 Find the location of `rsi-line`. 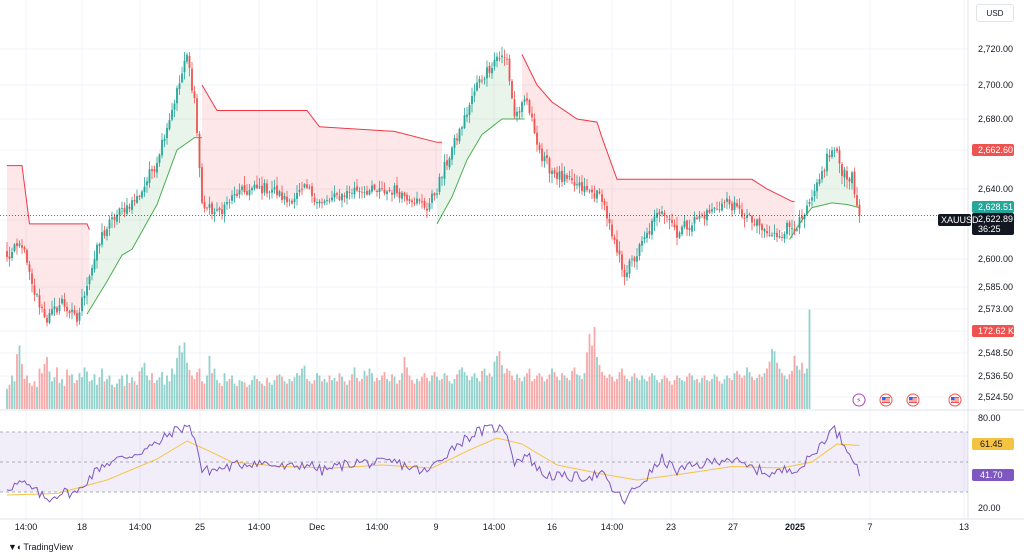

rsi-line is located at coordinates (433, 464).